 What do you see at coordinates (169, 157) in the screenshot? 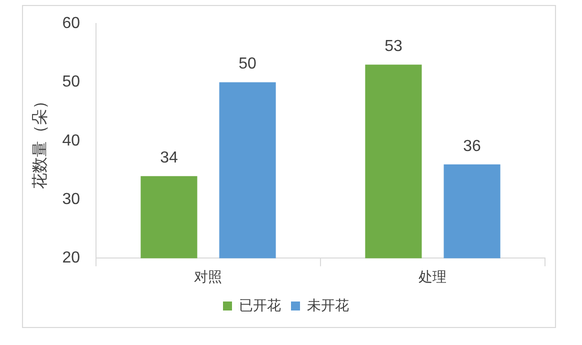
I see `data-label: 34` at bounding box center [169, 157].